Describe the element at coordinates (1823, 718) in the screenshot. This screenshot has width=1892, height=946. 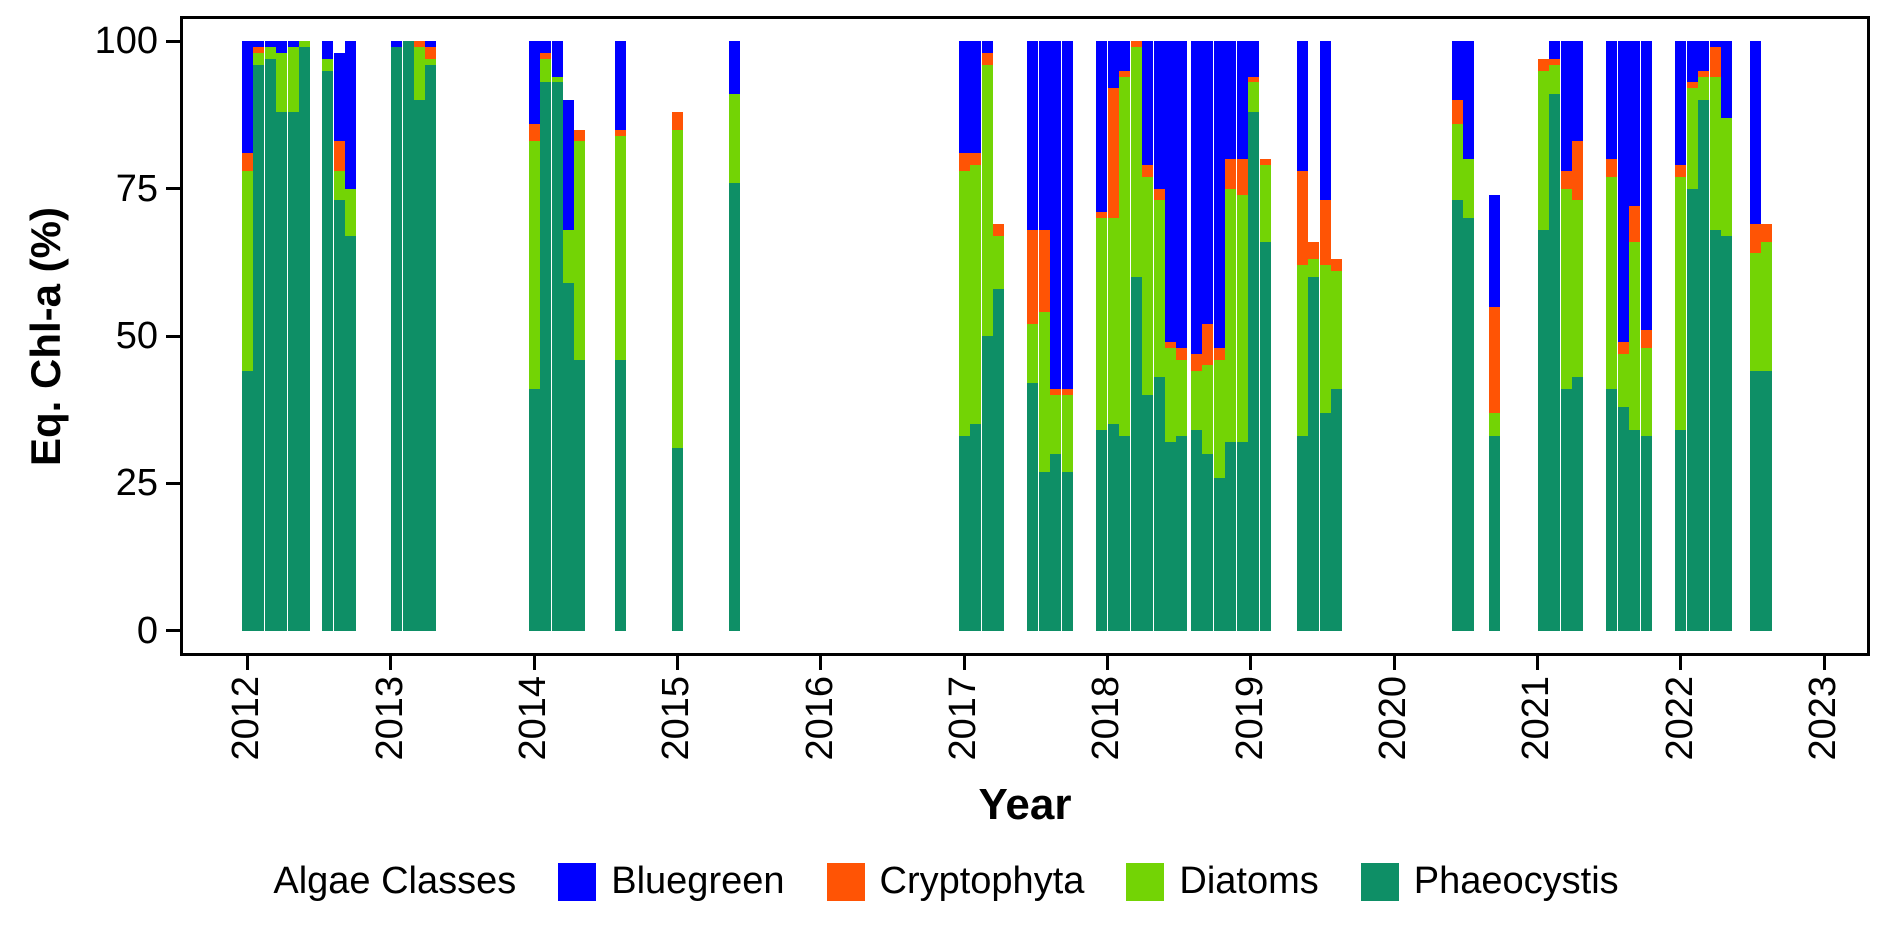
I see `x-tick-label: 2023` at that location.